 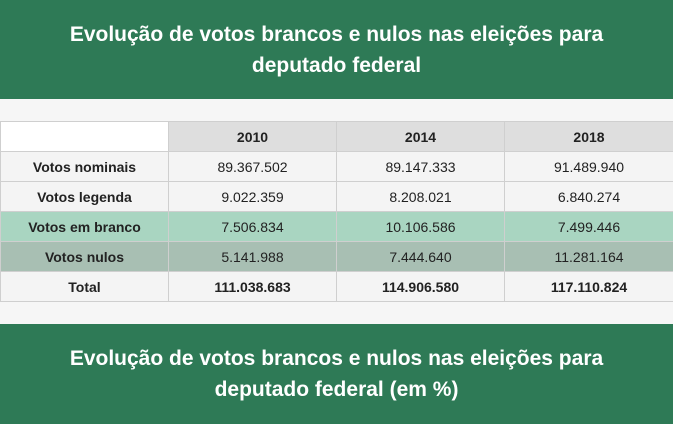 I want to click on row-label: Votos nominais, so click(x=84, y=166).